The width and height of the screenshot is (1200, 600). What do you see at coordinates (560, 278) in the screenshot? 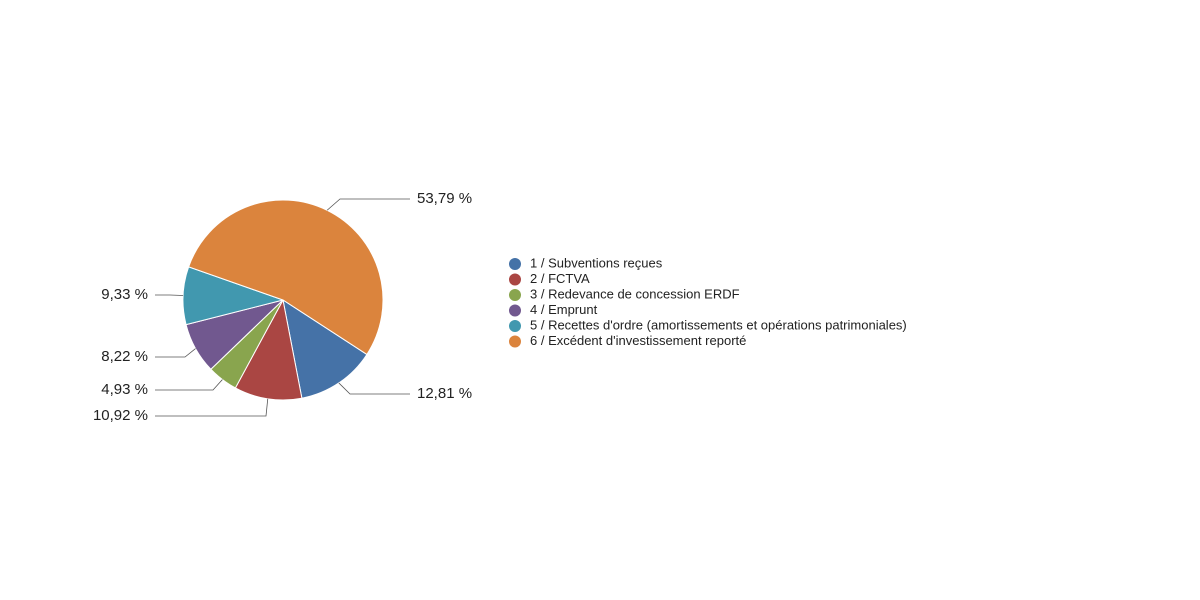
I see `legend-label: 2 / FCTVA` at bounding box center [560, 278].